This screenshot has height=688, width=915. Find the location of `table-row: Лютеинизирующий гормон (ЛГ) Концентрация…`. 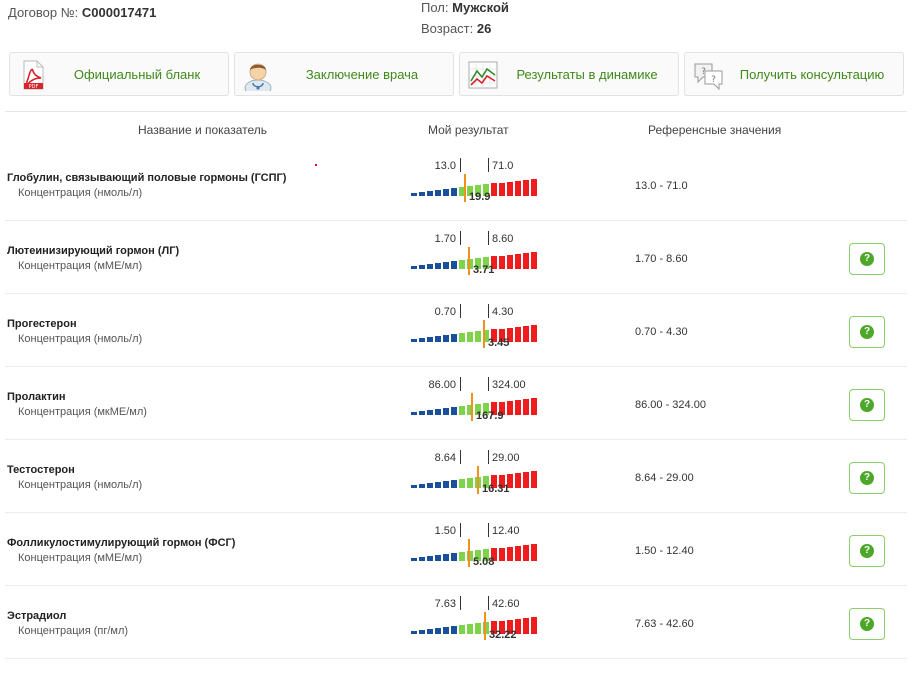

table-row: Лютеинизирующий гормон (ЛГ) Концентрация… is located at coordinates (457, 257).